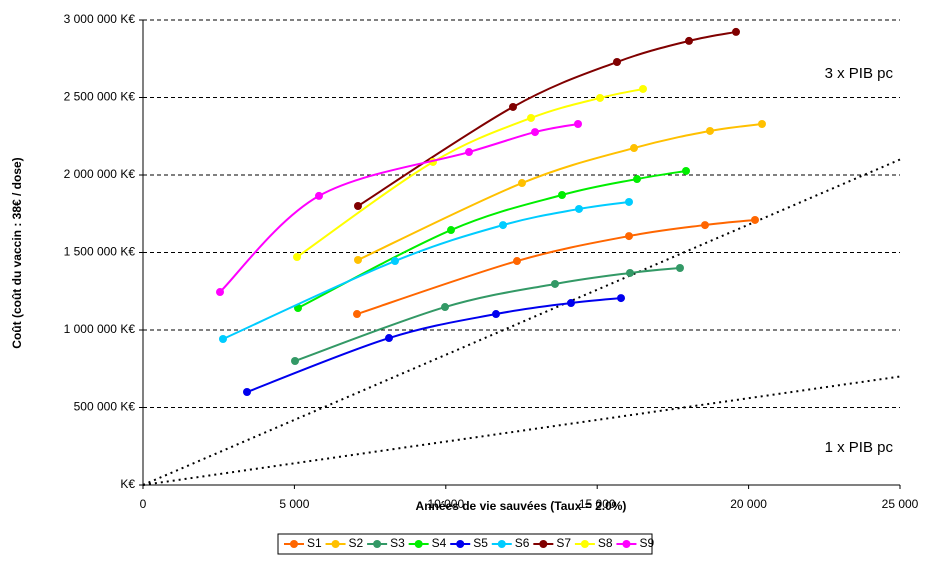  Describe the element at coordinates (480, 543) in the screenshot. I see `legend-label: S5` at that location.